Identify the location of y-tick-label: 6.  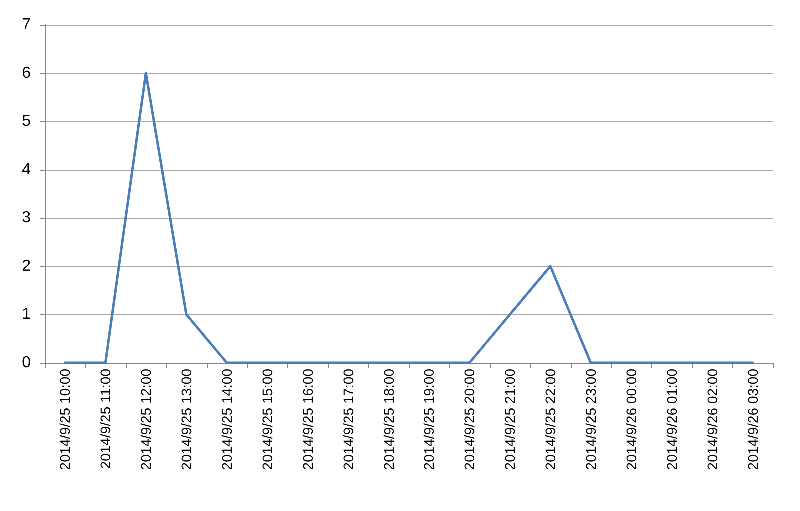
(27, 73).